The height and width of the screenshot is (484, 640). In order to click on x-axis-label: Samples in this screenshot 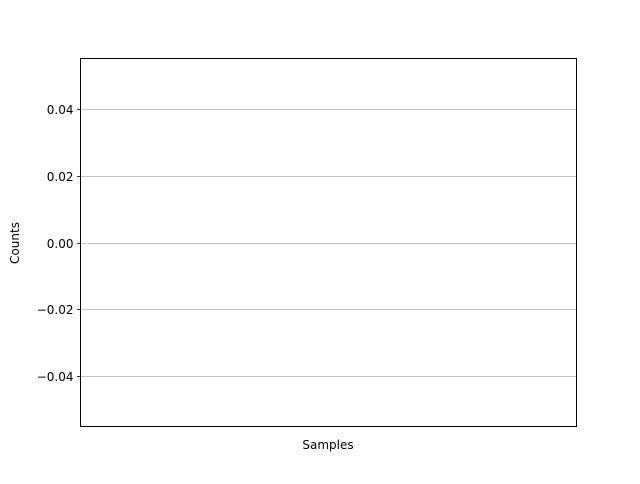, I will do `click(327, 445)`.